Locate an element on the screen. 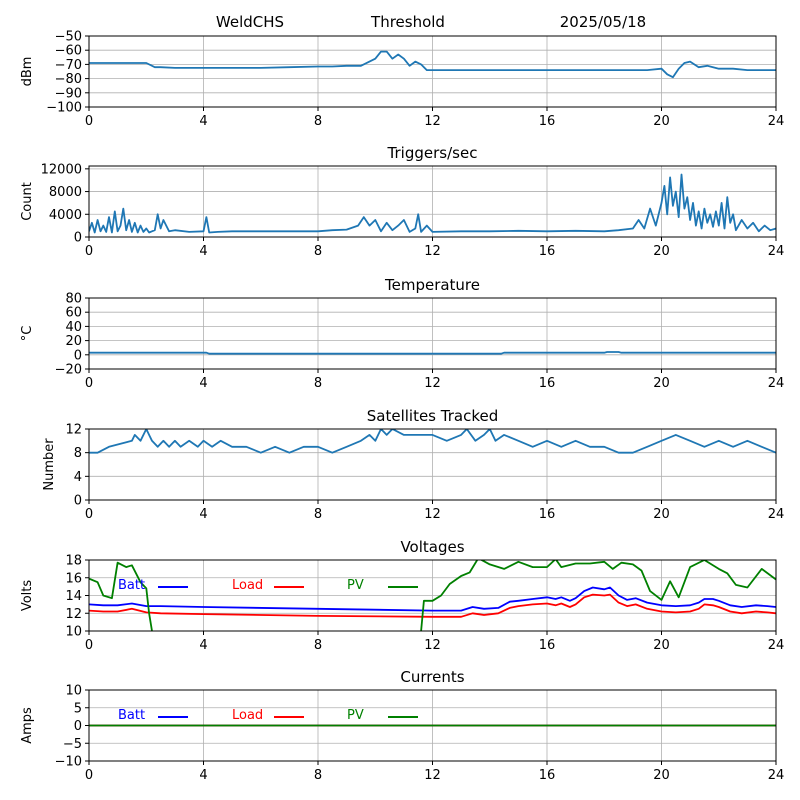 This screenshot has height=800, width=800. y-tick-label: −100 is located at coordinates (64, 108).